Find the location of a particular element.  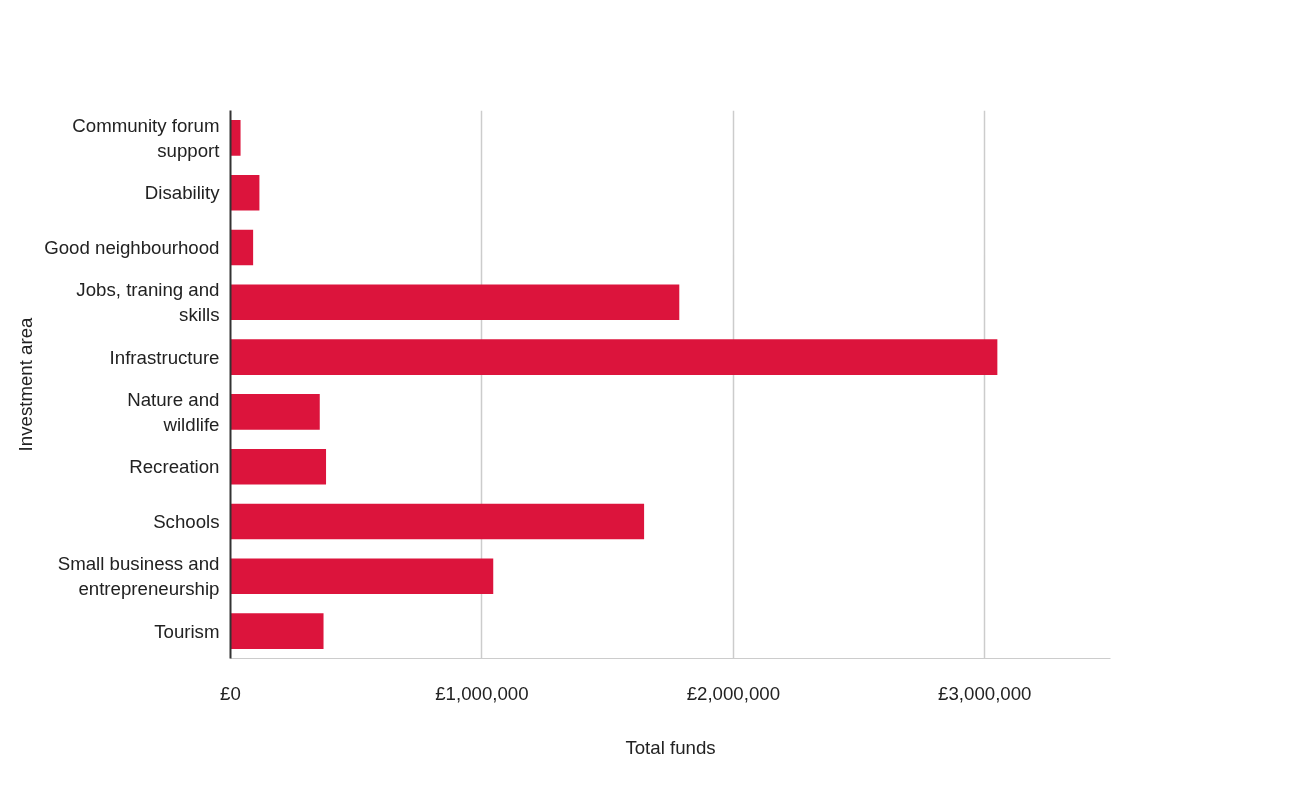

x-tick-label: £0 is located at coordinates (230, 693).